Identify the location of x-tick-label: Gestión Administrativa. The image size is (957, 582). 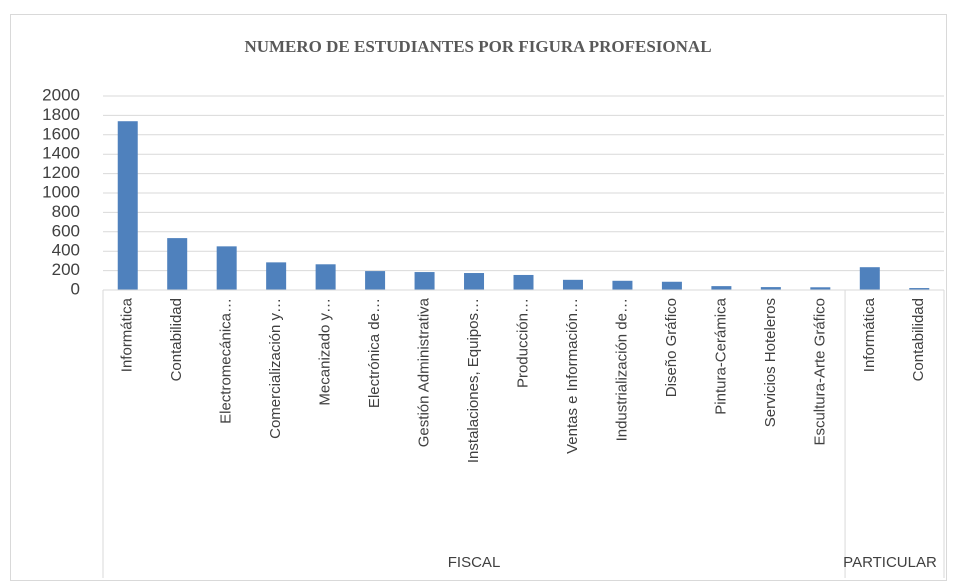
(424, 372).